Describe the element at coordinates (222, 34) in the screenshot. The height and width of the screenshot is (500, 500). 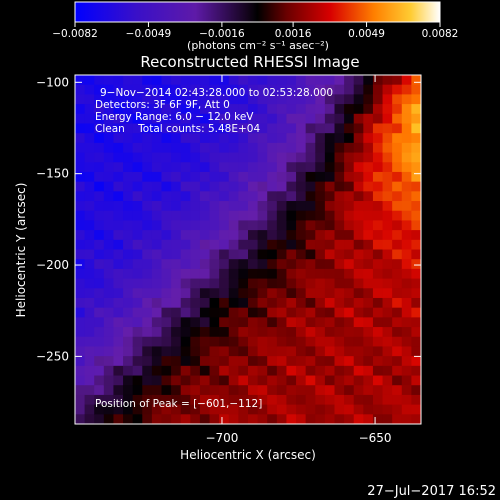
I see `colorbar-tick-label: −0.0016` at that location.